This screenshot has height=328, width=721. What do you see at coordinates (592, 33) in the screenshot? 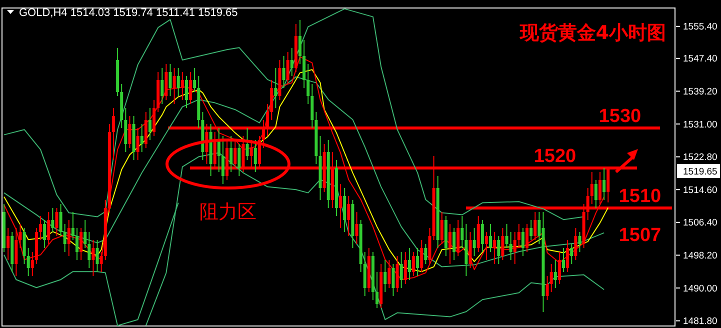
I see `text: 现货黄金4小时图` at bounding box center [592, 33].